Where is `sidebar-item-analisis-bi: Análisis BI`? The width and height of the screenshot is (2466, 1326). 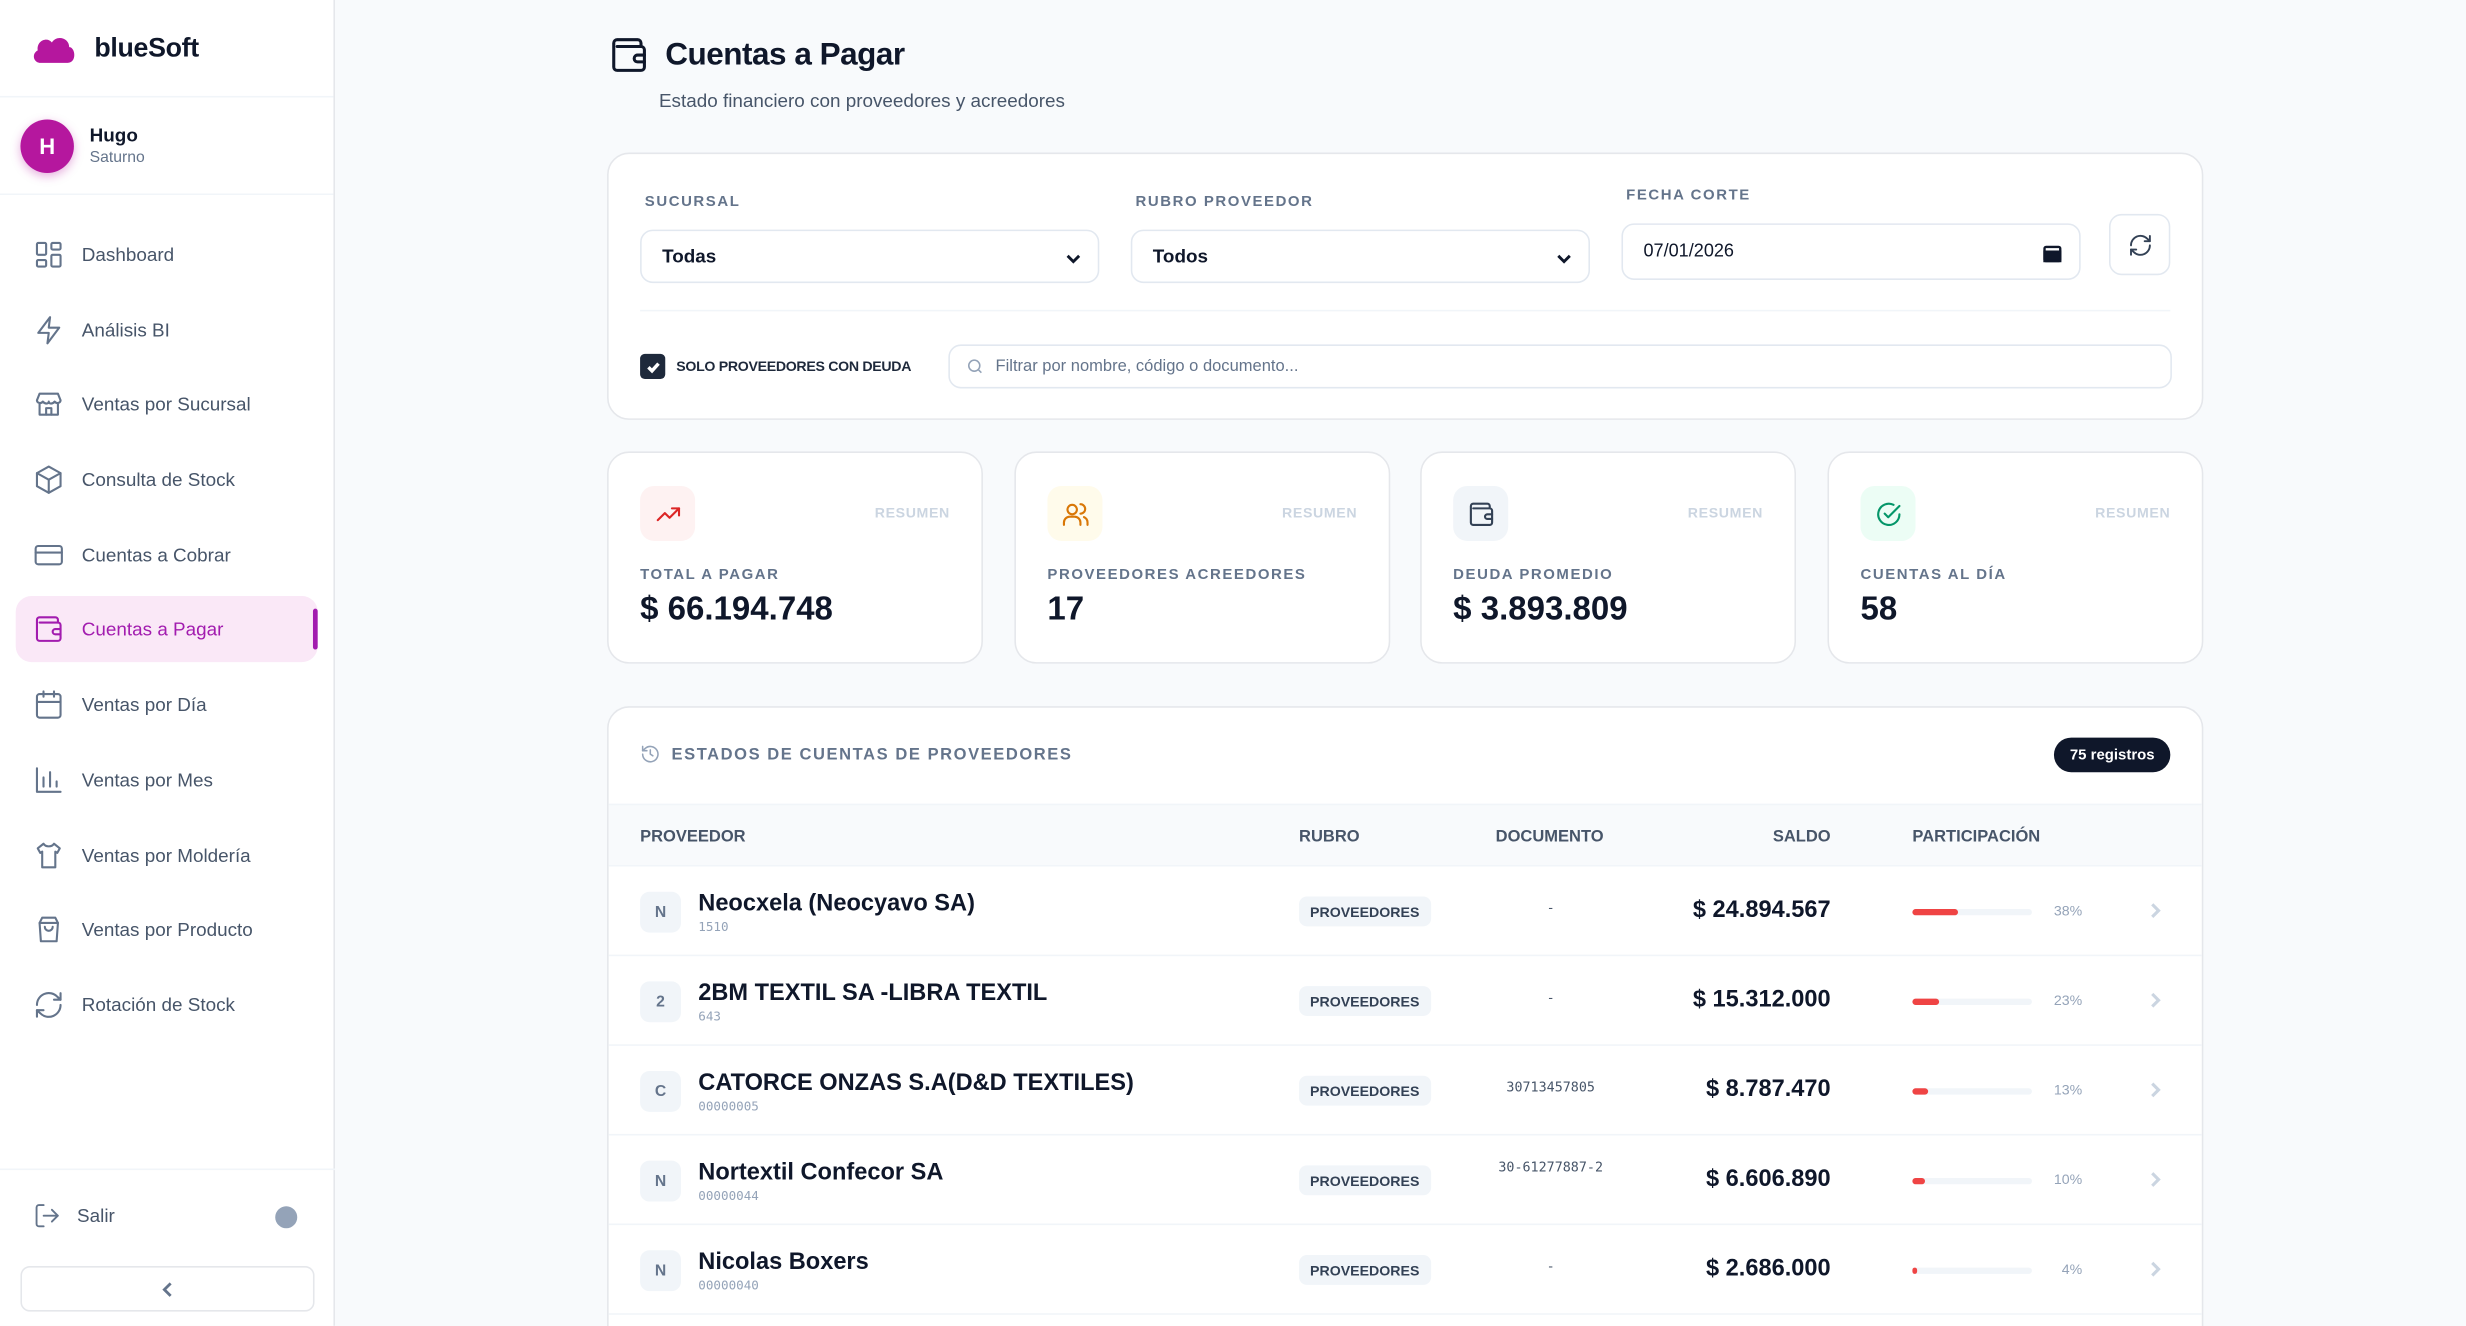
sidebar-item-analisis-bi: Análisis BI is located at coordinates (167, 330).